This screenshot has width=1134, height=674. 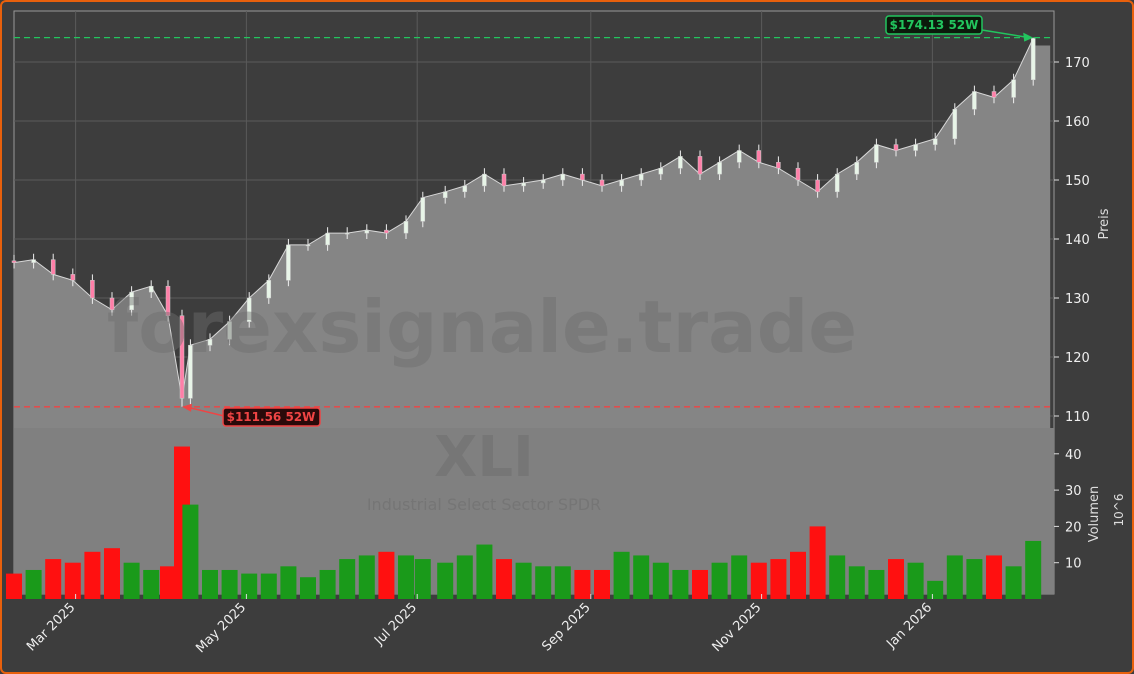 I want to click on high-52w-label: $174.13 52W, so click(x=934, y=25).